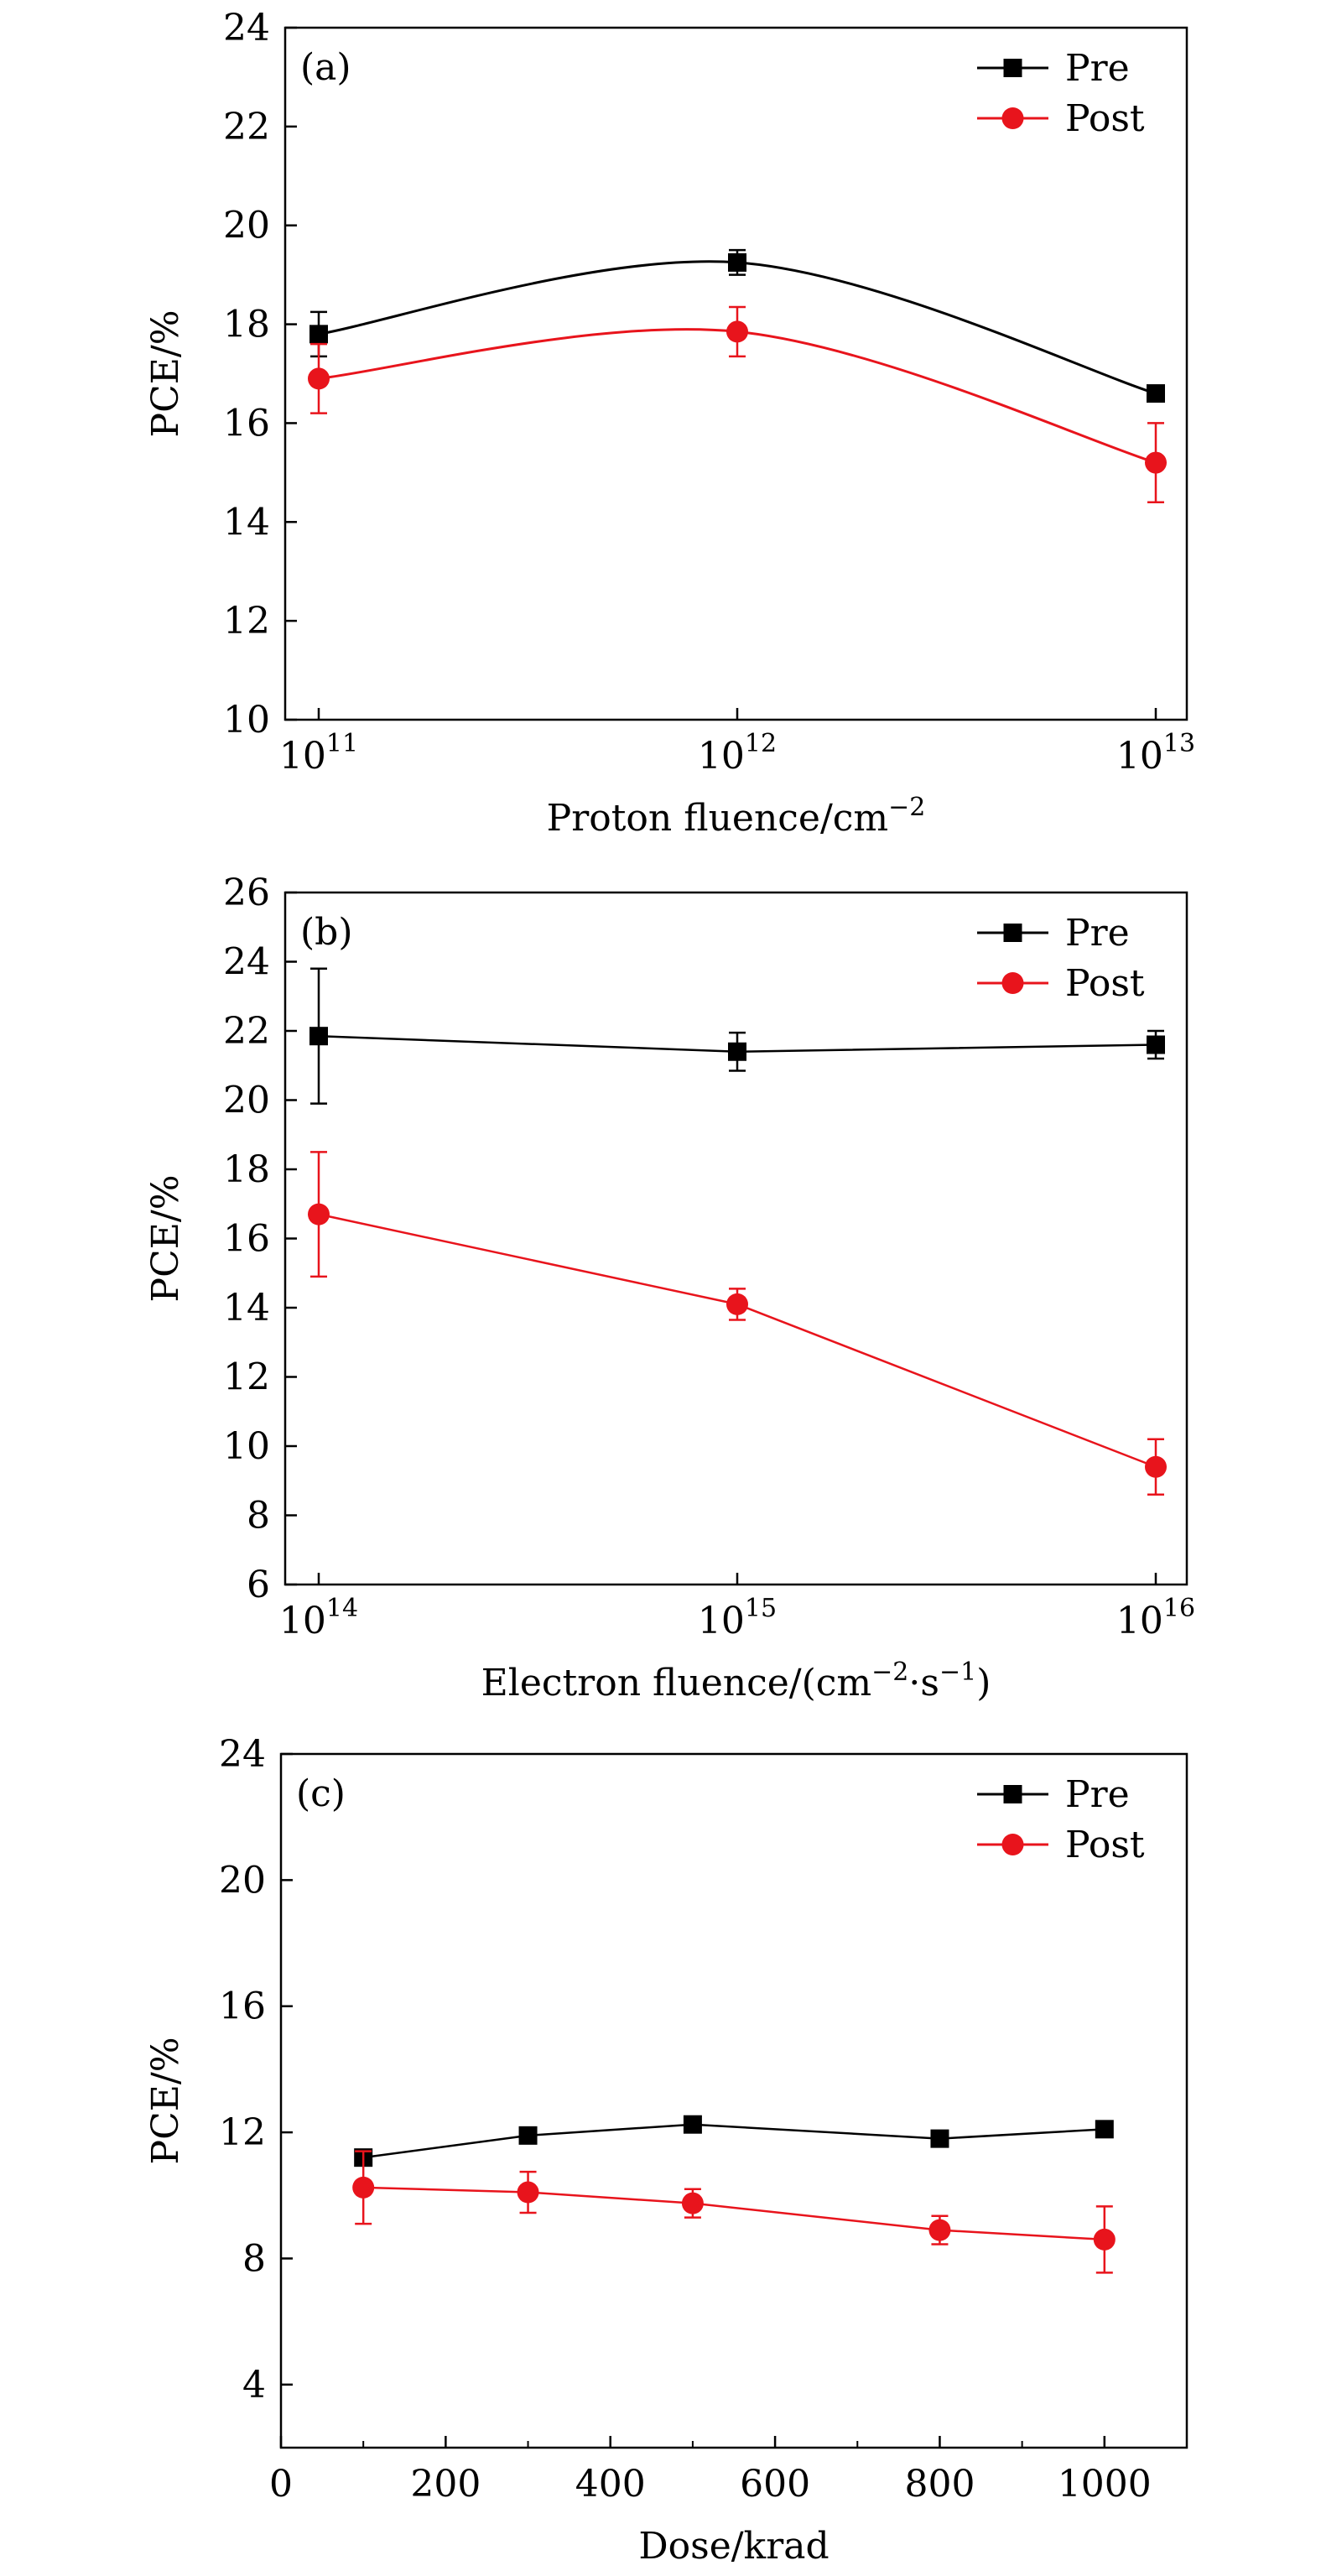 The height and width of the screenshot is (2576, 1321). I want to click on x-tick-label: 1015, so click(737, 1618).